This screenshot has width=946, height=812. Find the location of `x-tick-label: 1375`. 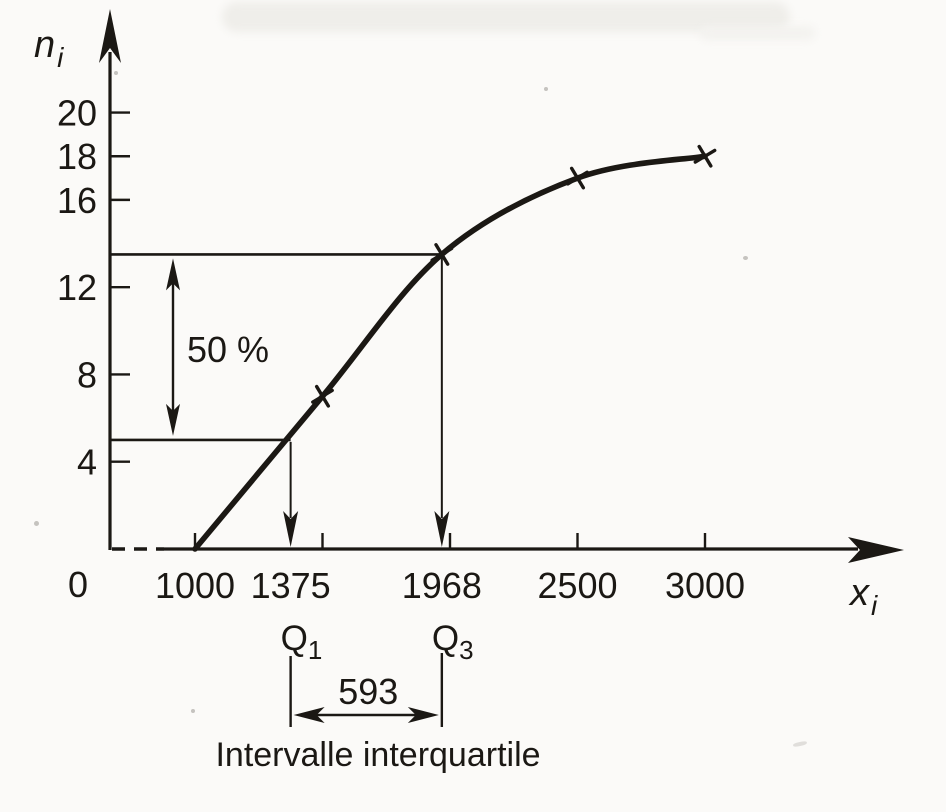

x-tick-label: 1375 is located at coordinates (291, 585).